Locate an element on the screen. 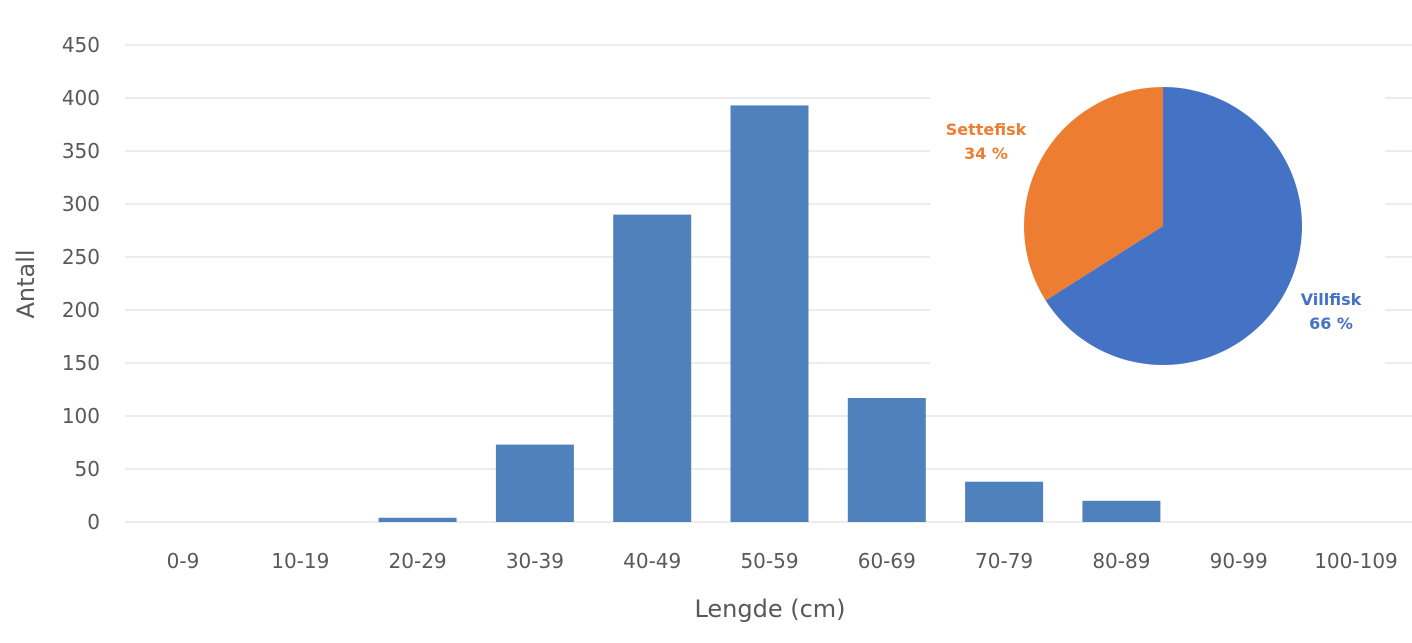 Image resolution: width=1412 pixels, height=643 pixels. pie-label-value: 34 % is located at coordinates (986, 153).